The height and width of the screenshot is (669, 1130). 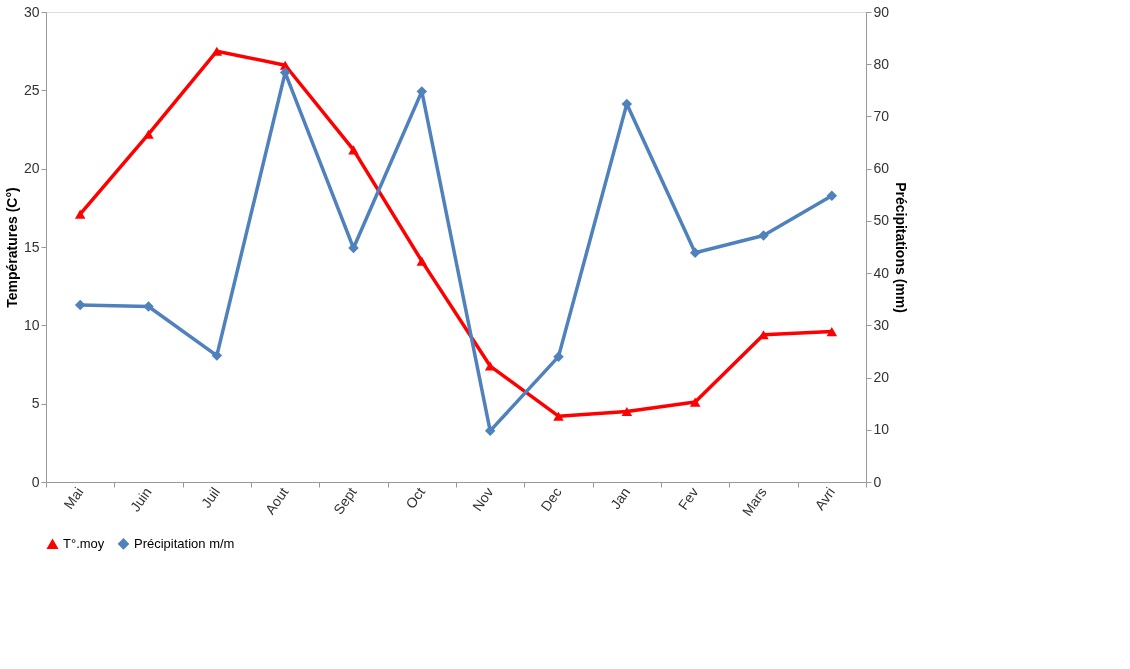 I want to click on y-tick-label: 20, so click(x=31, y=168).